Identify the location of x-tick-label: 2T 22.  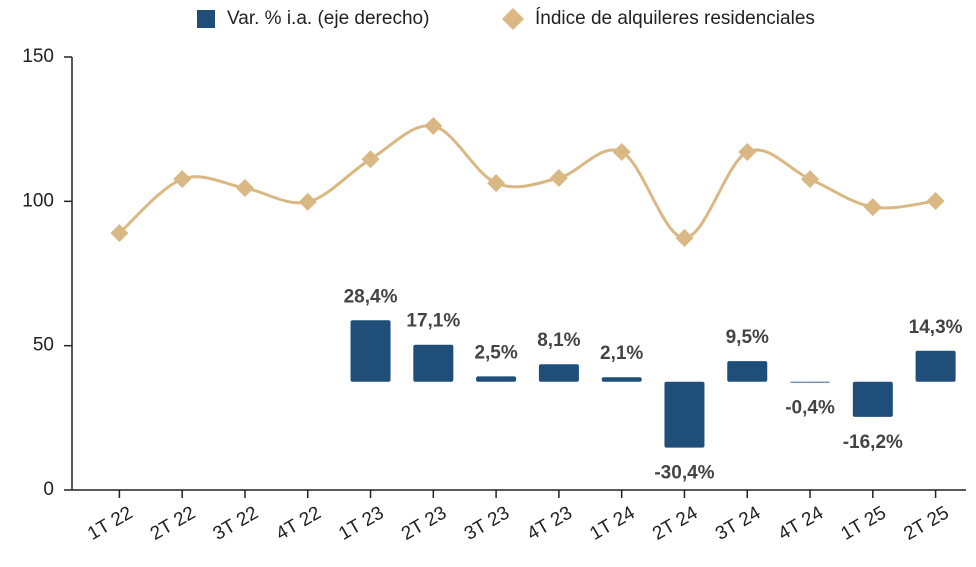
(173, 523).